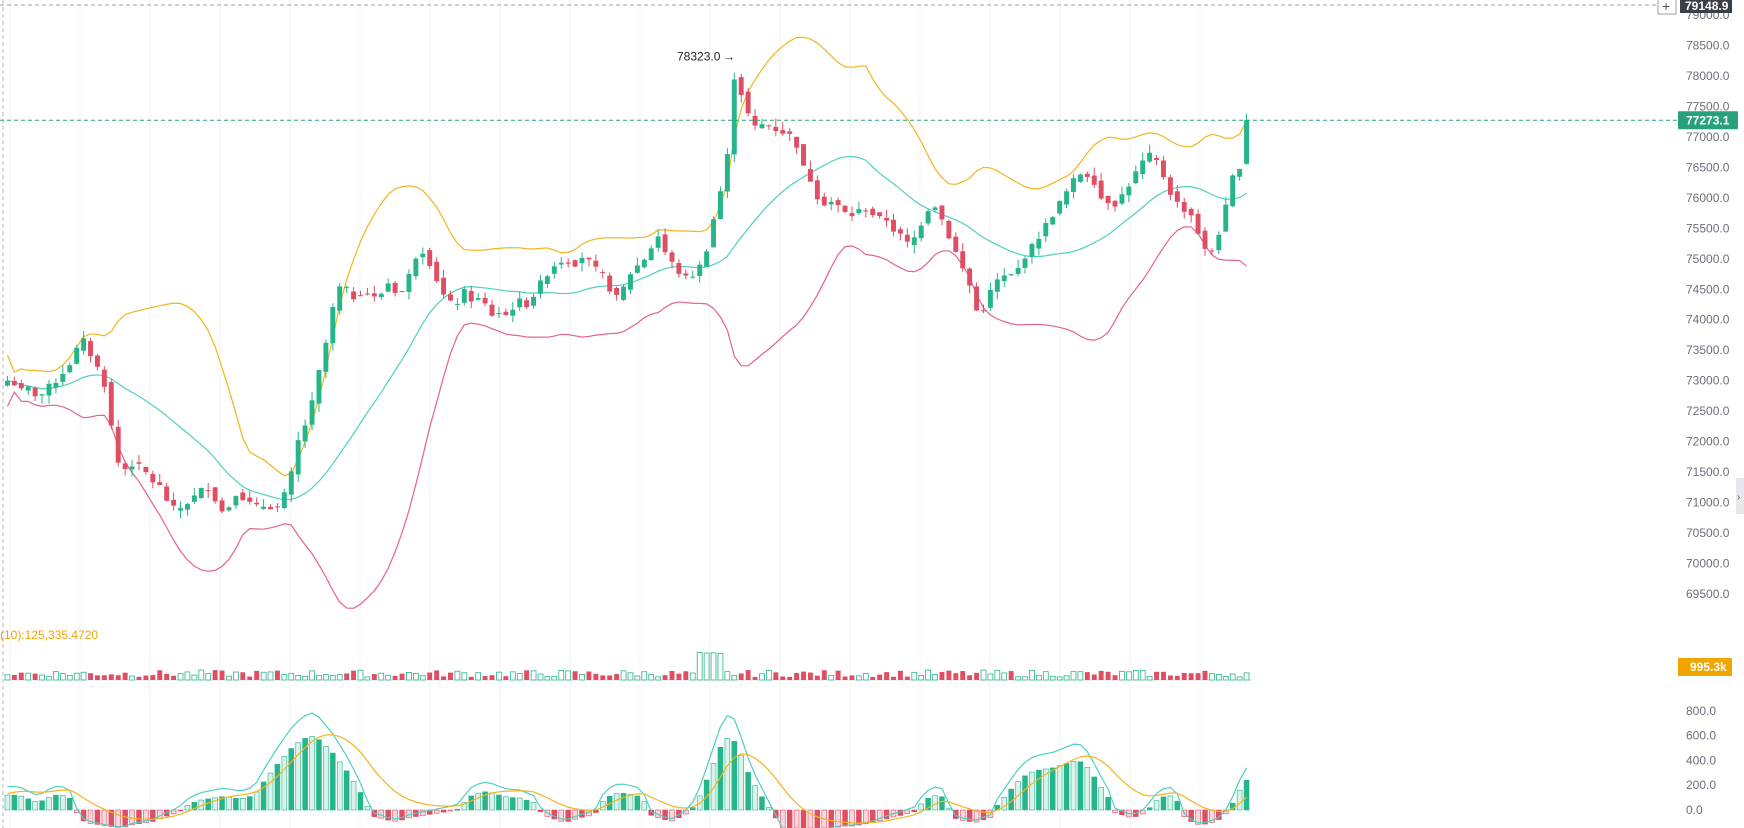  Describe the element at coordinates (1701, 785) in the screenshot. I see `macd-tick-label: 200.0` at that location.